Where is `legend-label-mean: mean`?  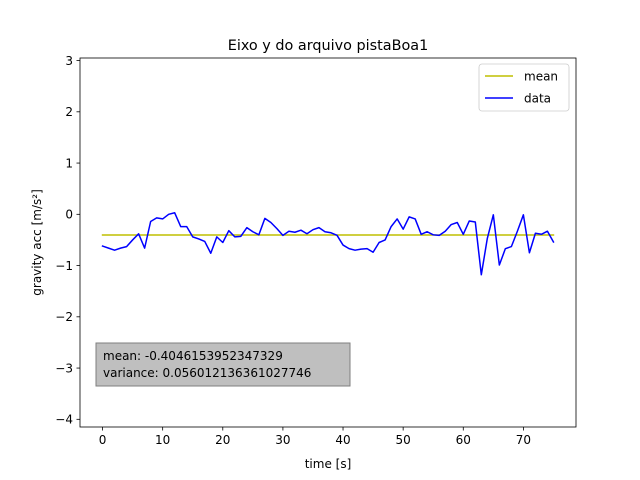
legend-label-mean: mean is located at coordinates (541, 77).